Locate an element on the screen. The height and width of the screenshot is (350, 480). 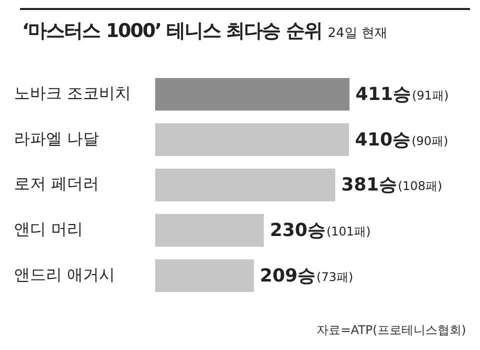
y-tick-label: 앤디 머리 is located at coordinates (49, 229).